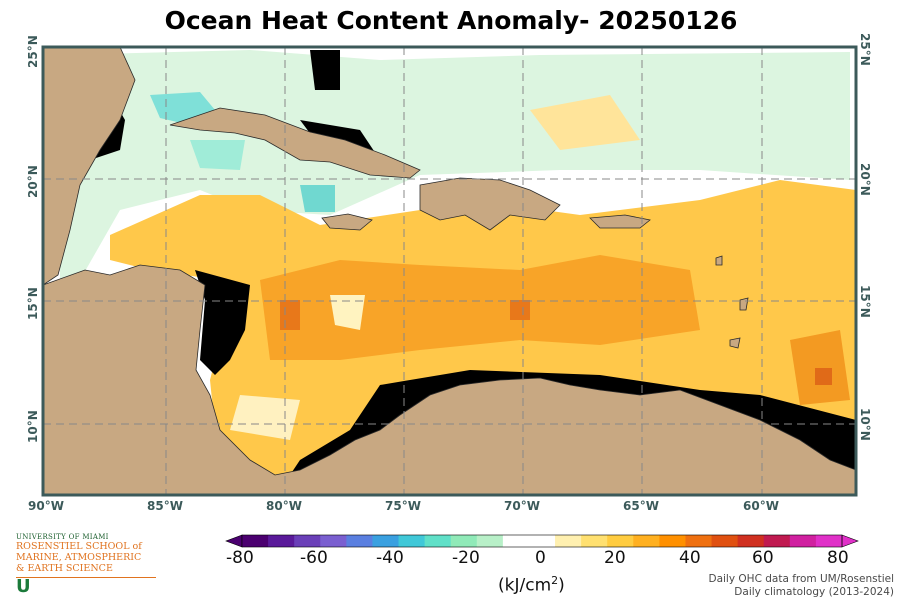 This screenshot has width=902, height=601. What do you see at coordinates (295, 143) in the screenshot?
I see `land-cuba` at bounding box center [295, 143].